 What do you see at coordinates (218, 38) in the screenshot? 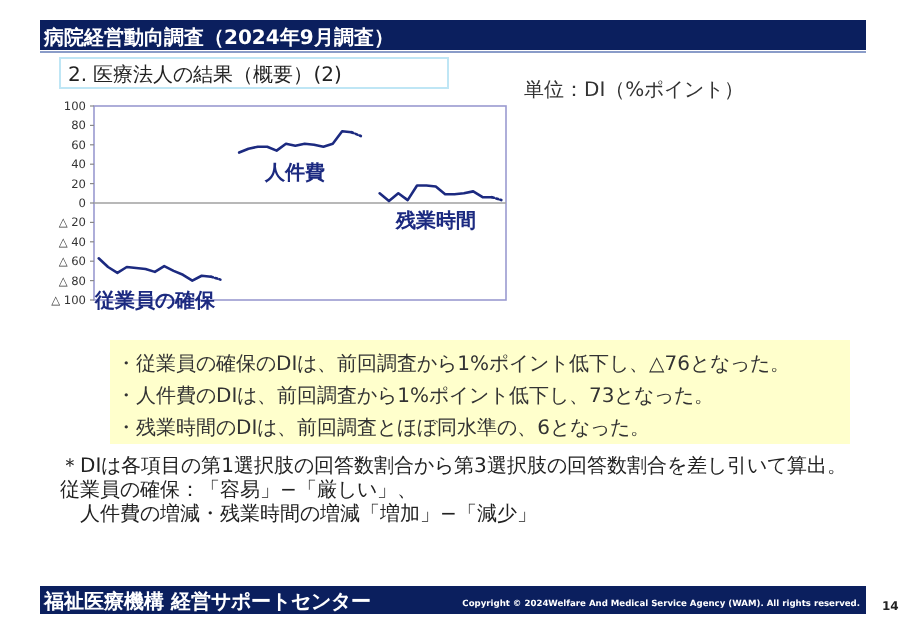
I see `chart-title: 病院経営動向調査（2024年9月調査）` at bounding box center [218, 38].